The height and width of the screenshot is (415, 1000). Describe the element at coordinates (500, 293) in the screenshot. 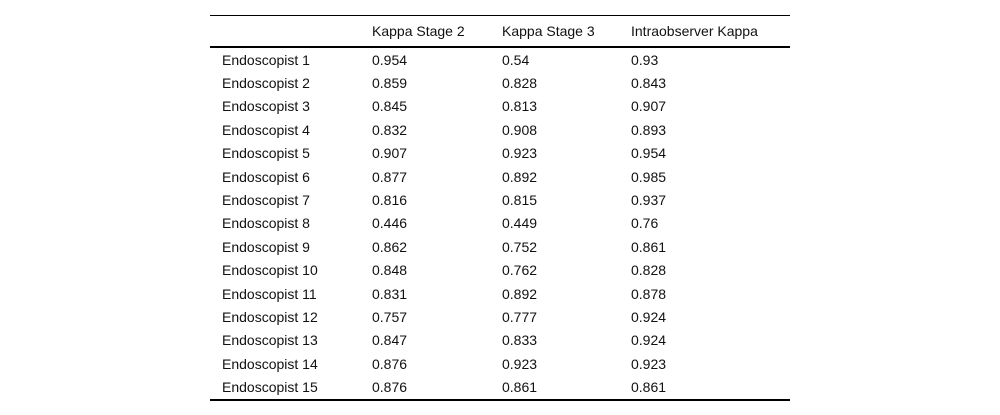

I see `table-row: Endoscopist 11 0.831 0.892 0.878` at that location.